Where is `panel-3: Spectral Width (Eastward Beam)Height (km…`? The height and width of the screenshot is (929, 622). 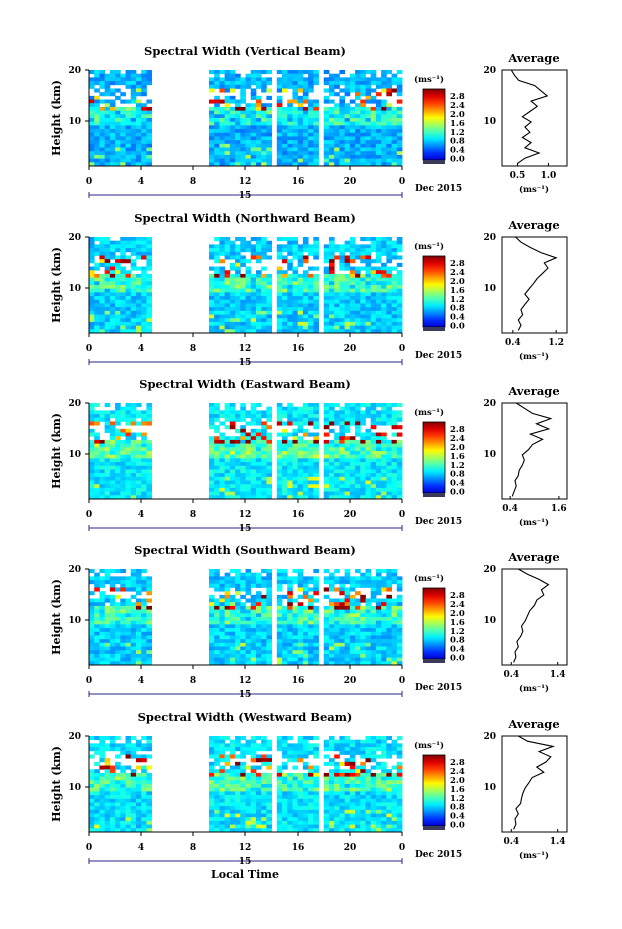 panel-3: Spectral Width (Eastward Beam)Height (km… is located at coordinates (309, 455).